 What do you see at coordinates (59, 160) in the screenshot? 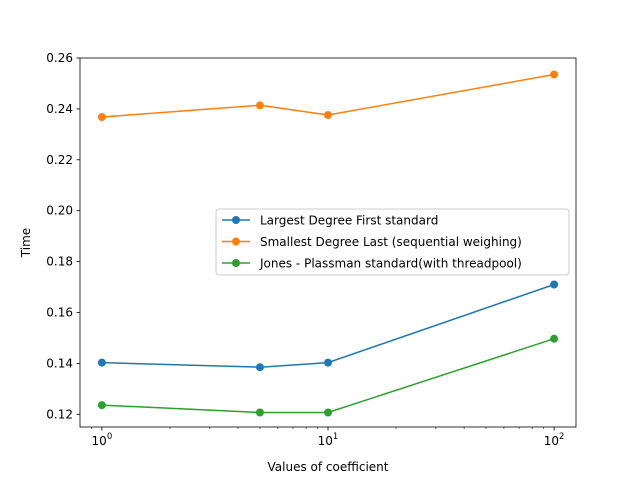
I see `y-tick-label: 0.22` at bounding box center [59, 160].